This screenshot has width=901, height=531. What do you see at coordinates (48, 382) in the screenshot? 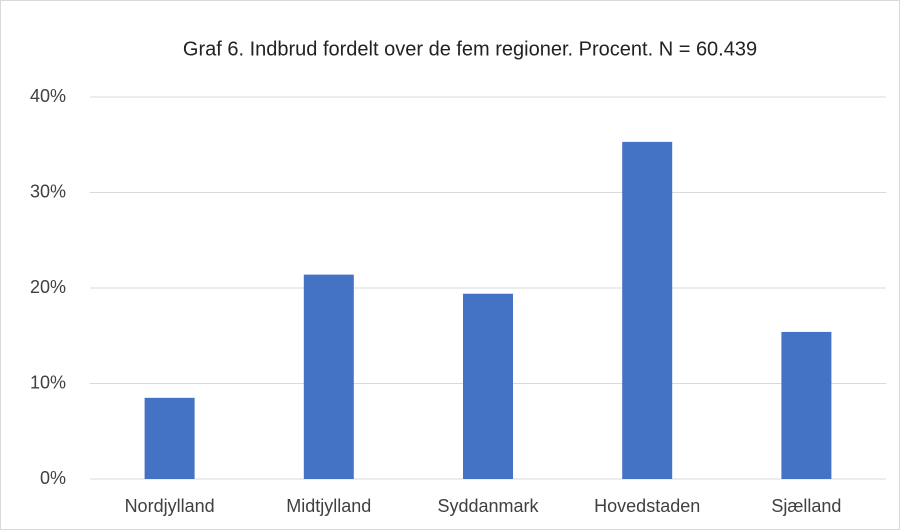
I see `y-tick-label: 10%` at bounding box center [48, 382].